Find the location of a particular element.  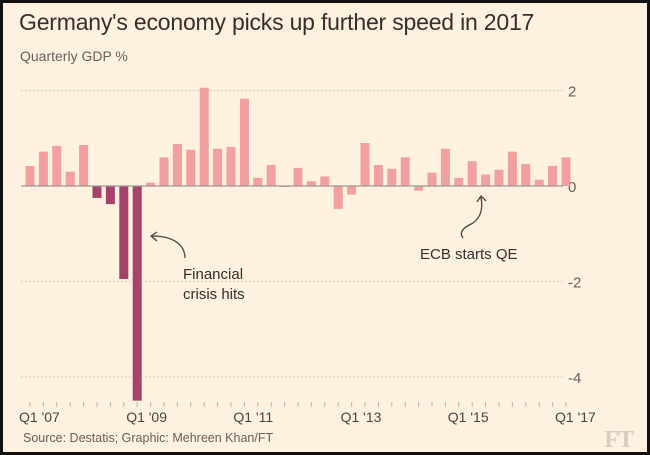

x-tick-label: Q1 '11 is located at coordinates (253, 417).